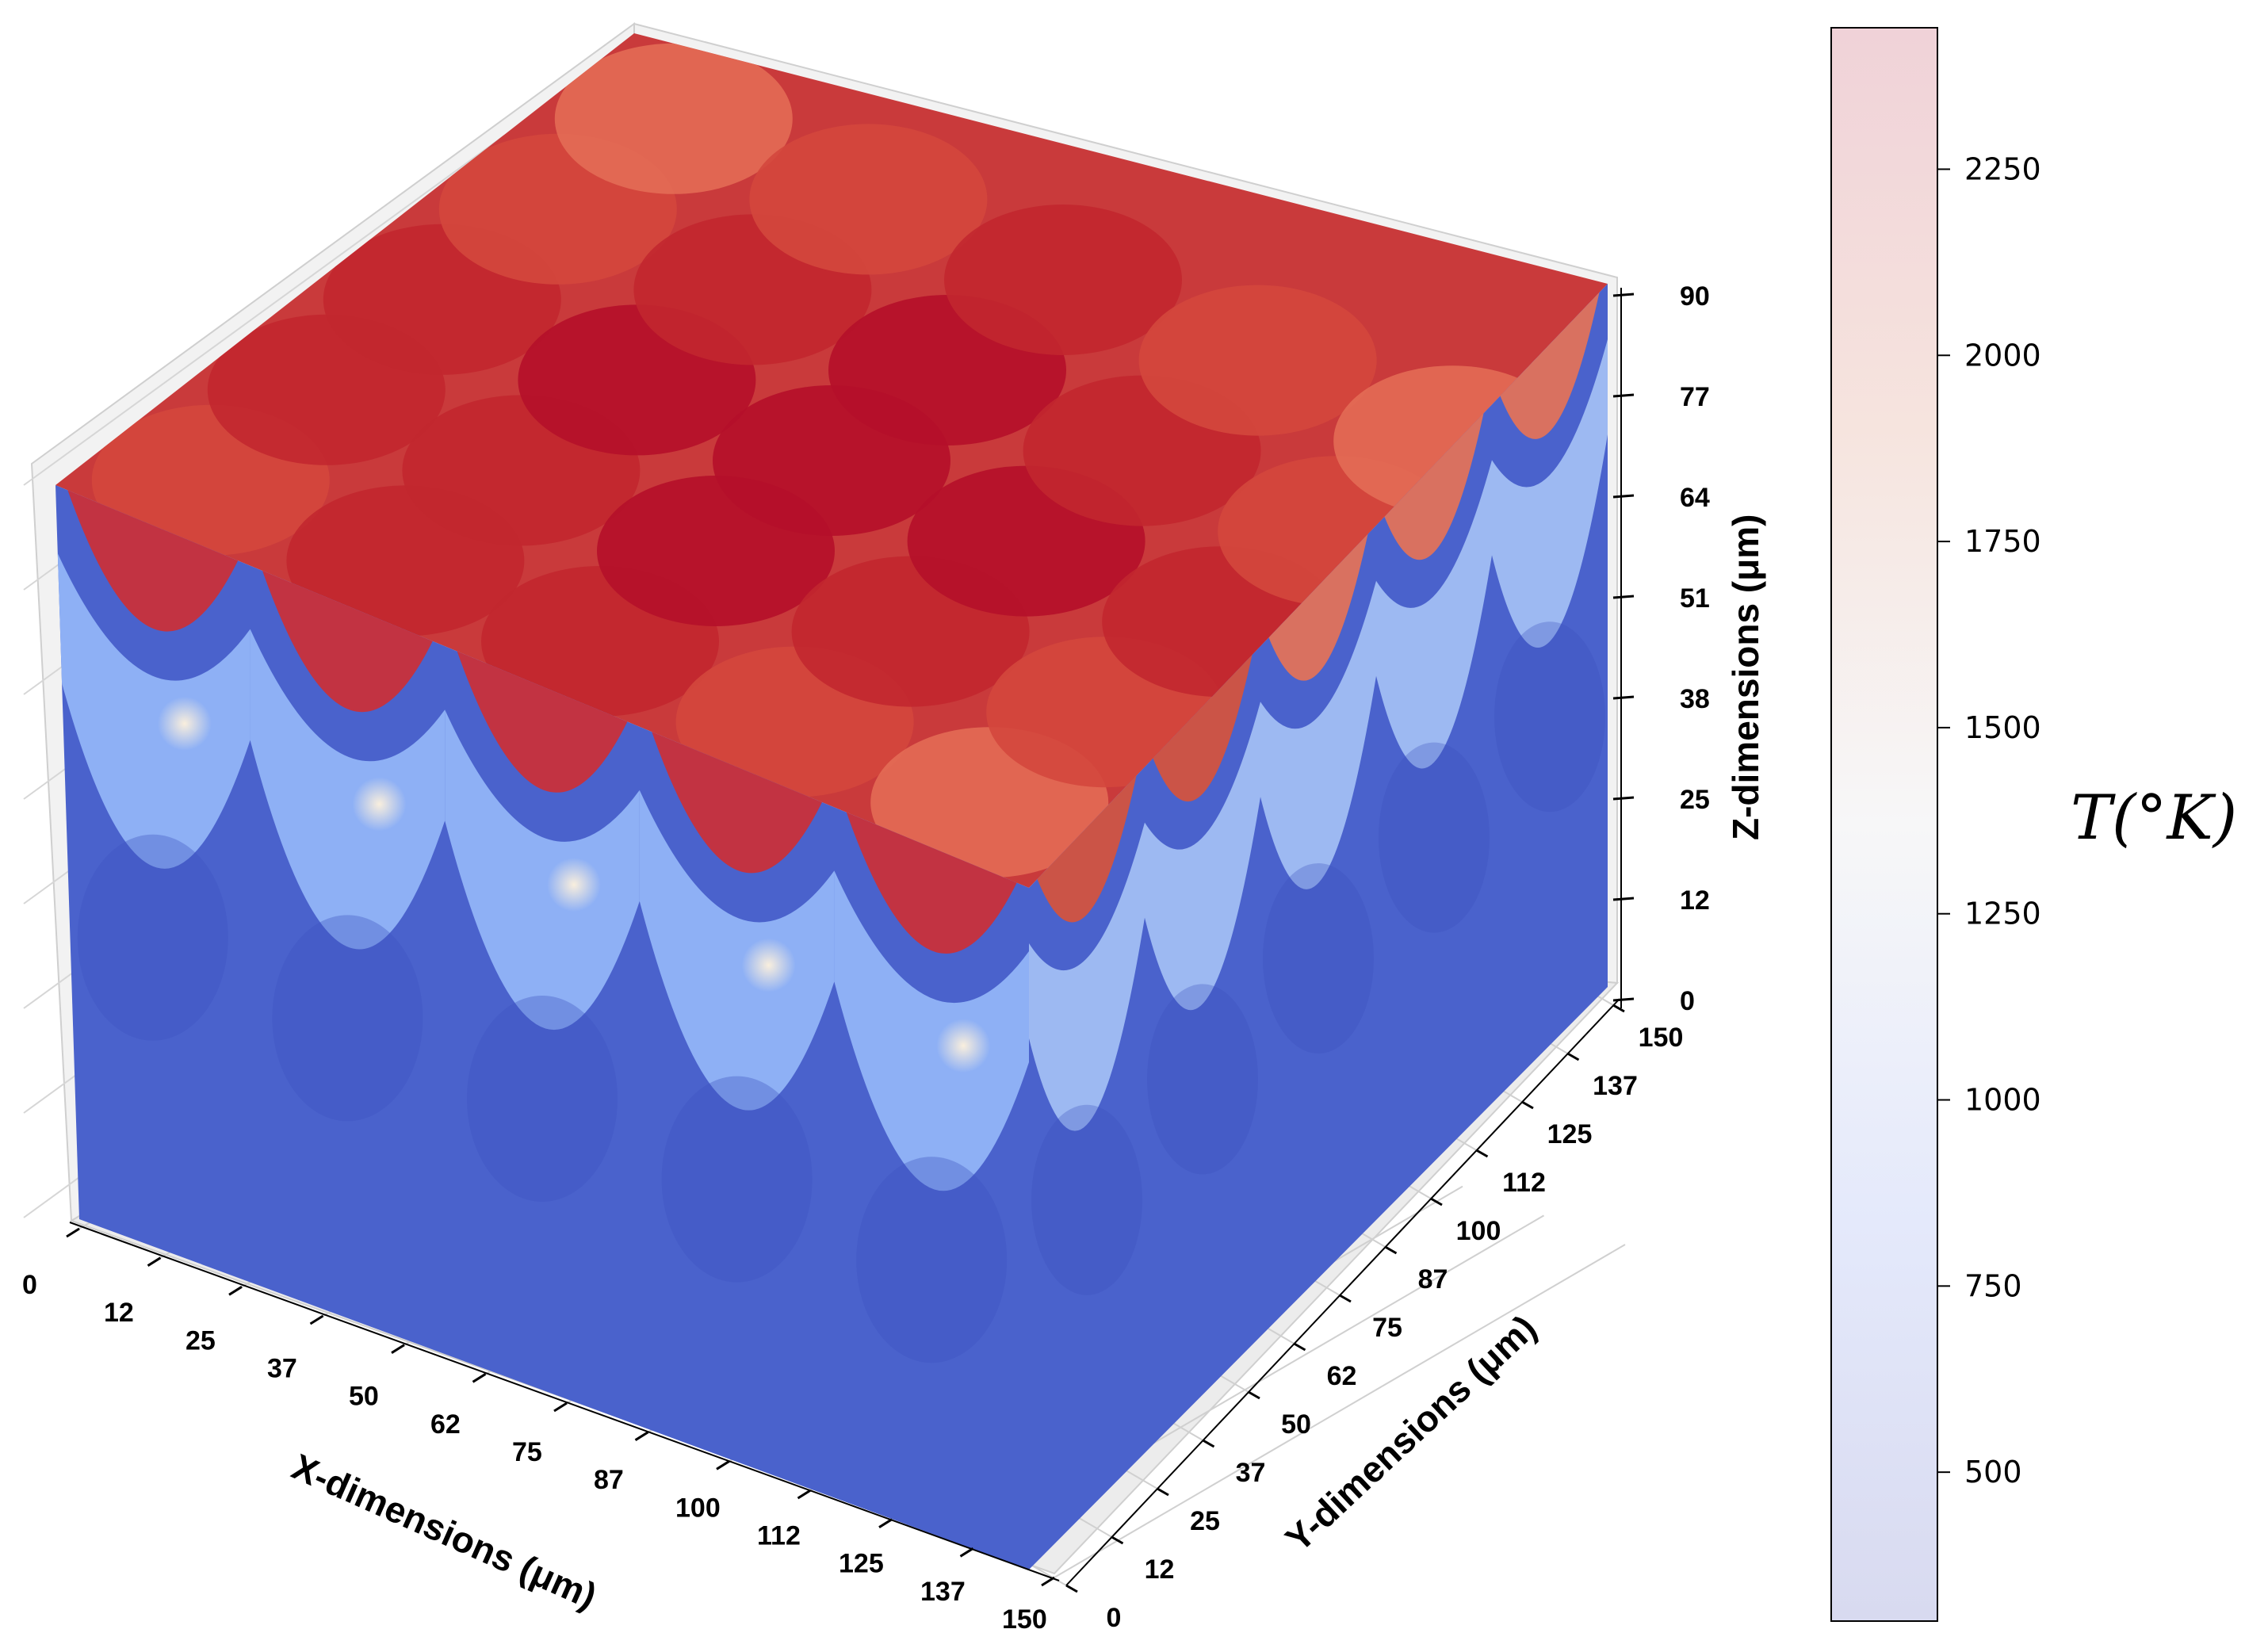 The width and height of the screenshot is (2268, 1652). Describe the element at coordinates (1695, 900) in the screenshot. I see `z-tick-label: 12` at that location.